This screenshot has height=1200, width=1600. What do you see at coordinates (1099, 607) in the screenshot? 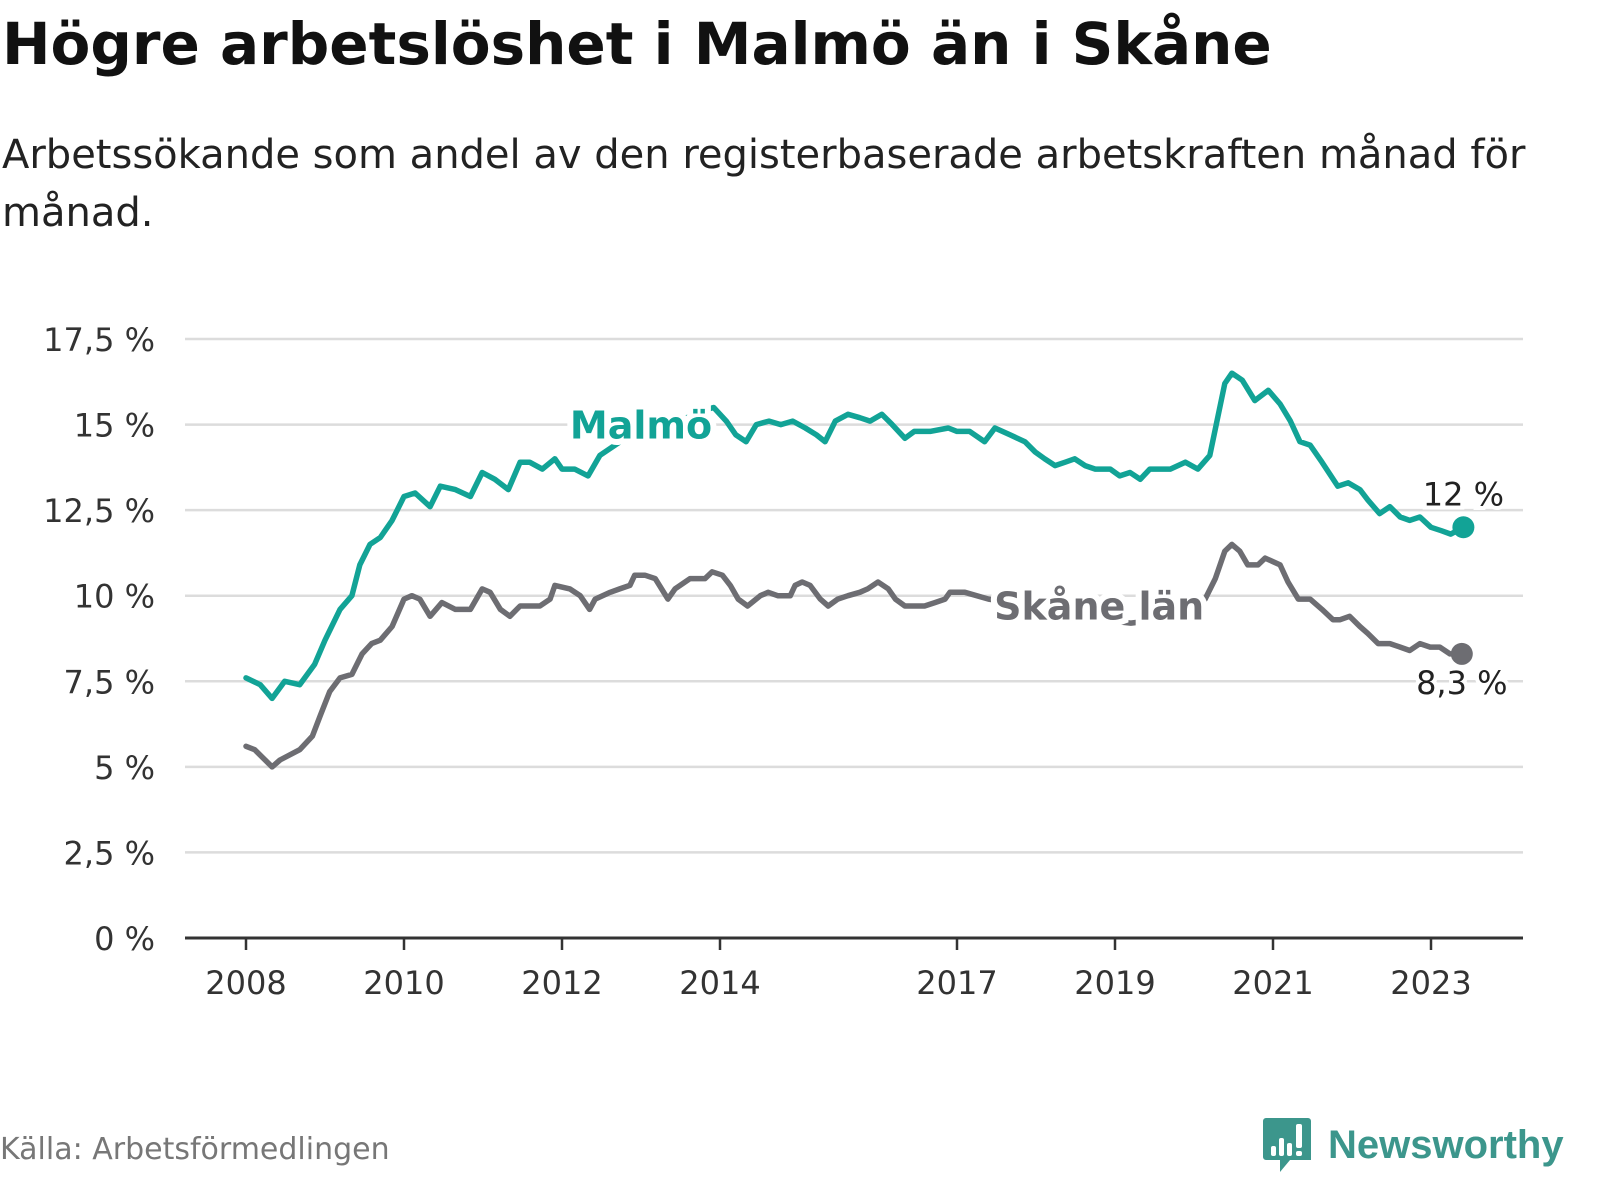
I see `series-name-label: Skåne län` at bounding box center [1099, 607].